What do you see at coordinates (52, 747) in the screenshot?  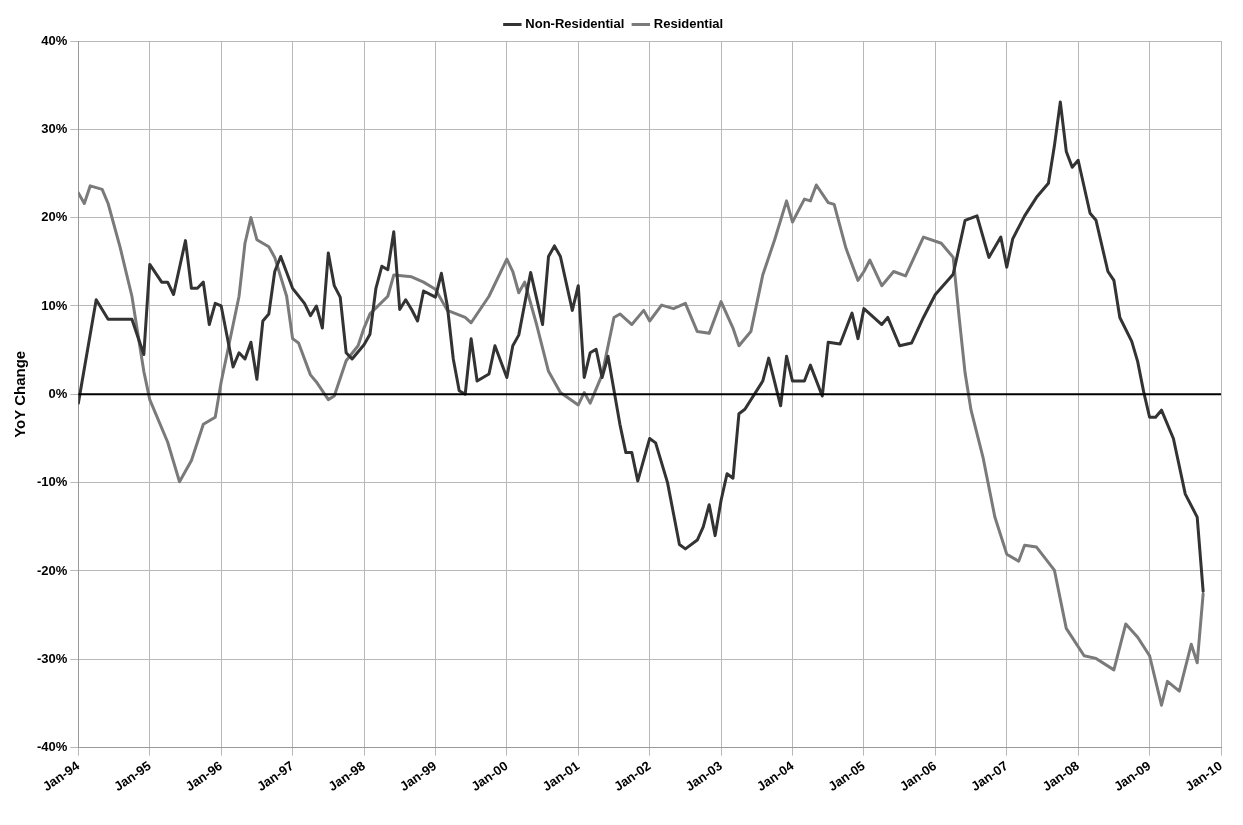 I see `y-tick-label: -40%` at bounding box center [52, 747].